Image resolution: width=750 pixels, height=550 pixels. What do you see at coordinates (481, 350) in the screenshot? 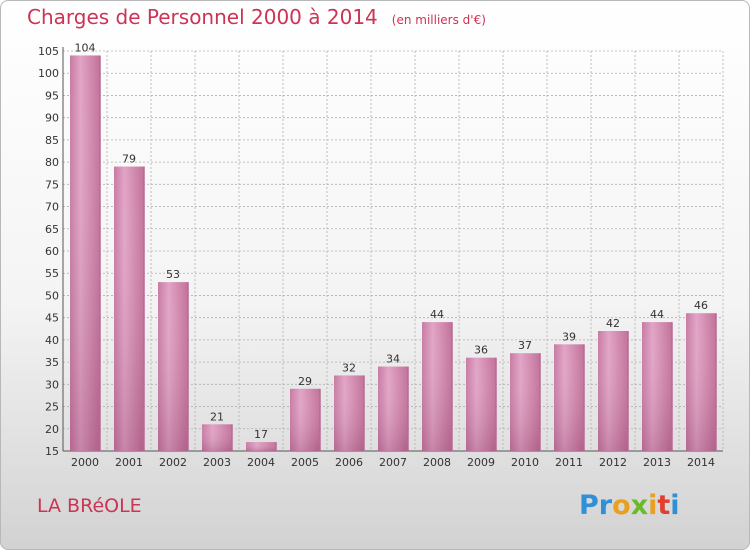
I see `bar-value-label: 36` at bounding box center [481, 350].